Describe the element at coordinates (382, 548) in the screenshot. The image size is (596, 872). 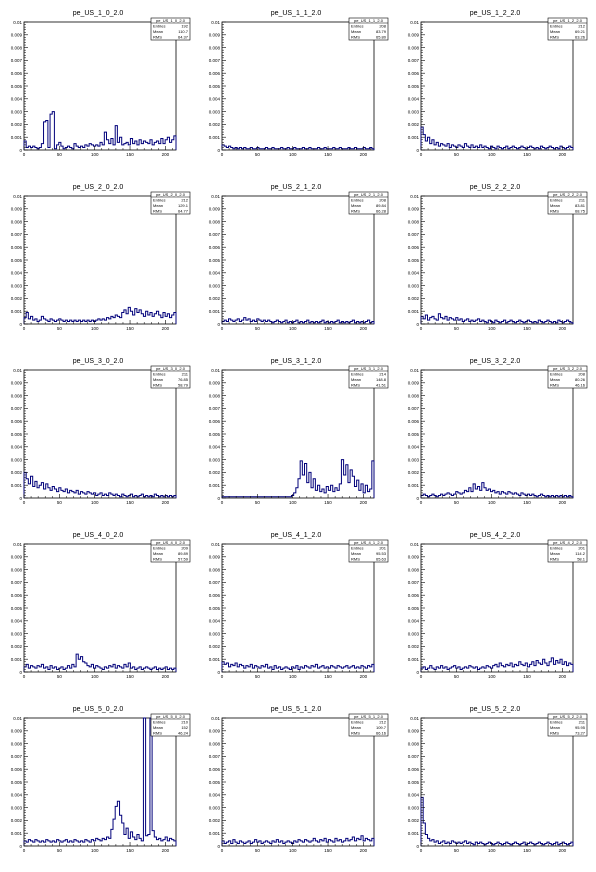
I see `stats-value-entries: 201` at that location.